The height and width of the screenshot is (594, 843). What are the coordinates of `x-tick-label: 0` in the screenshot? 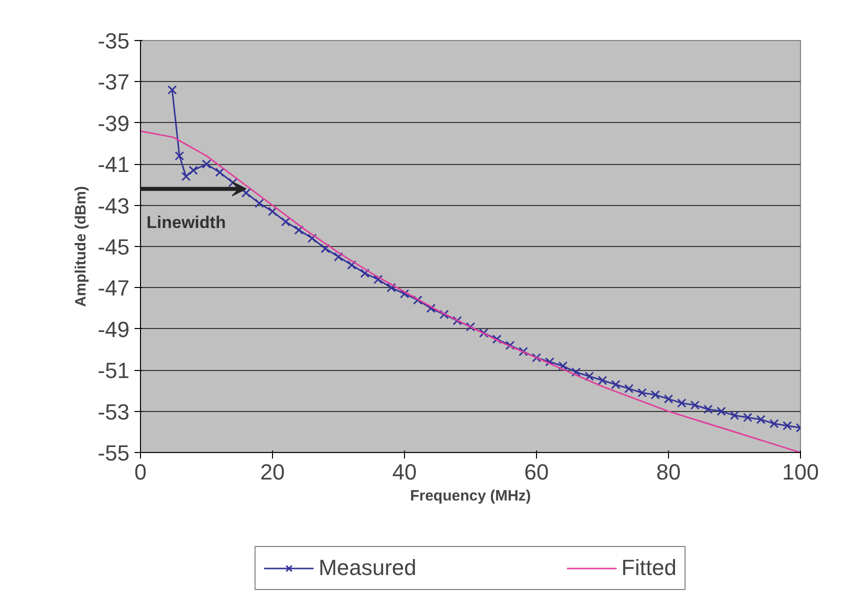 It's located at (140, 472).